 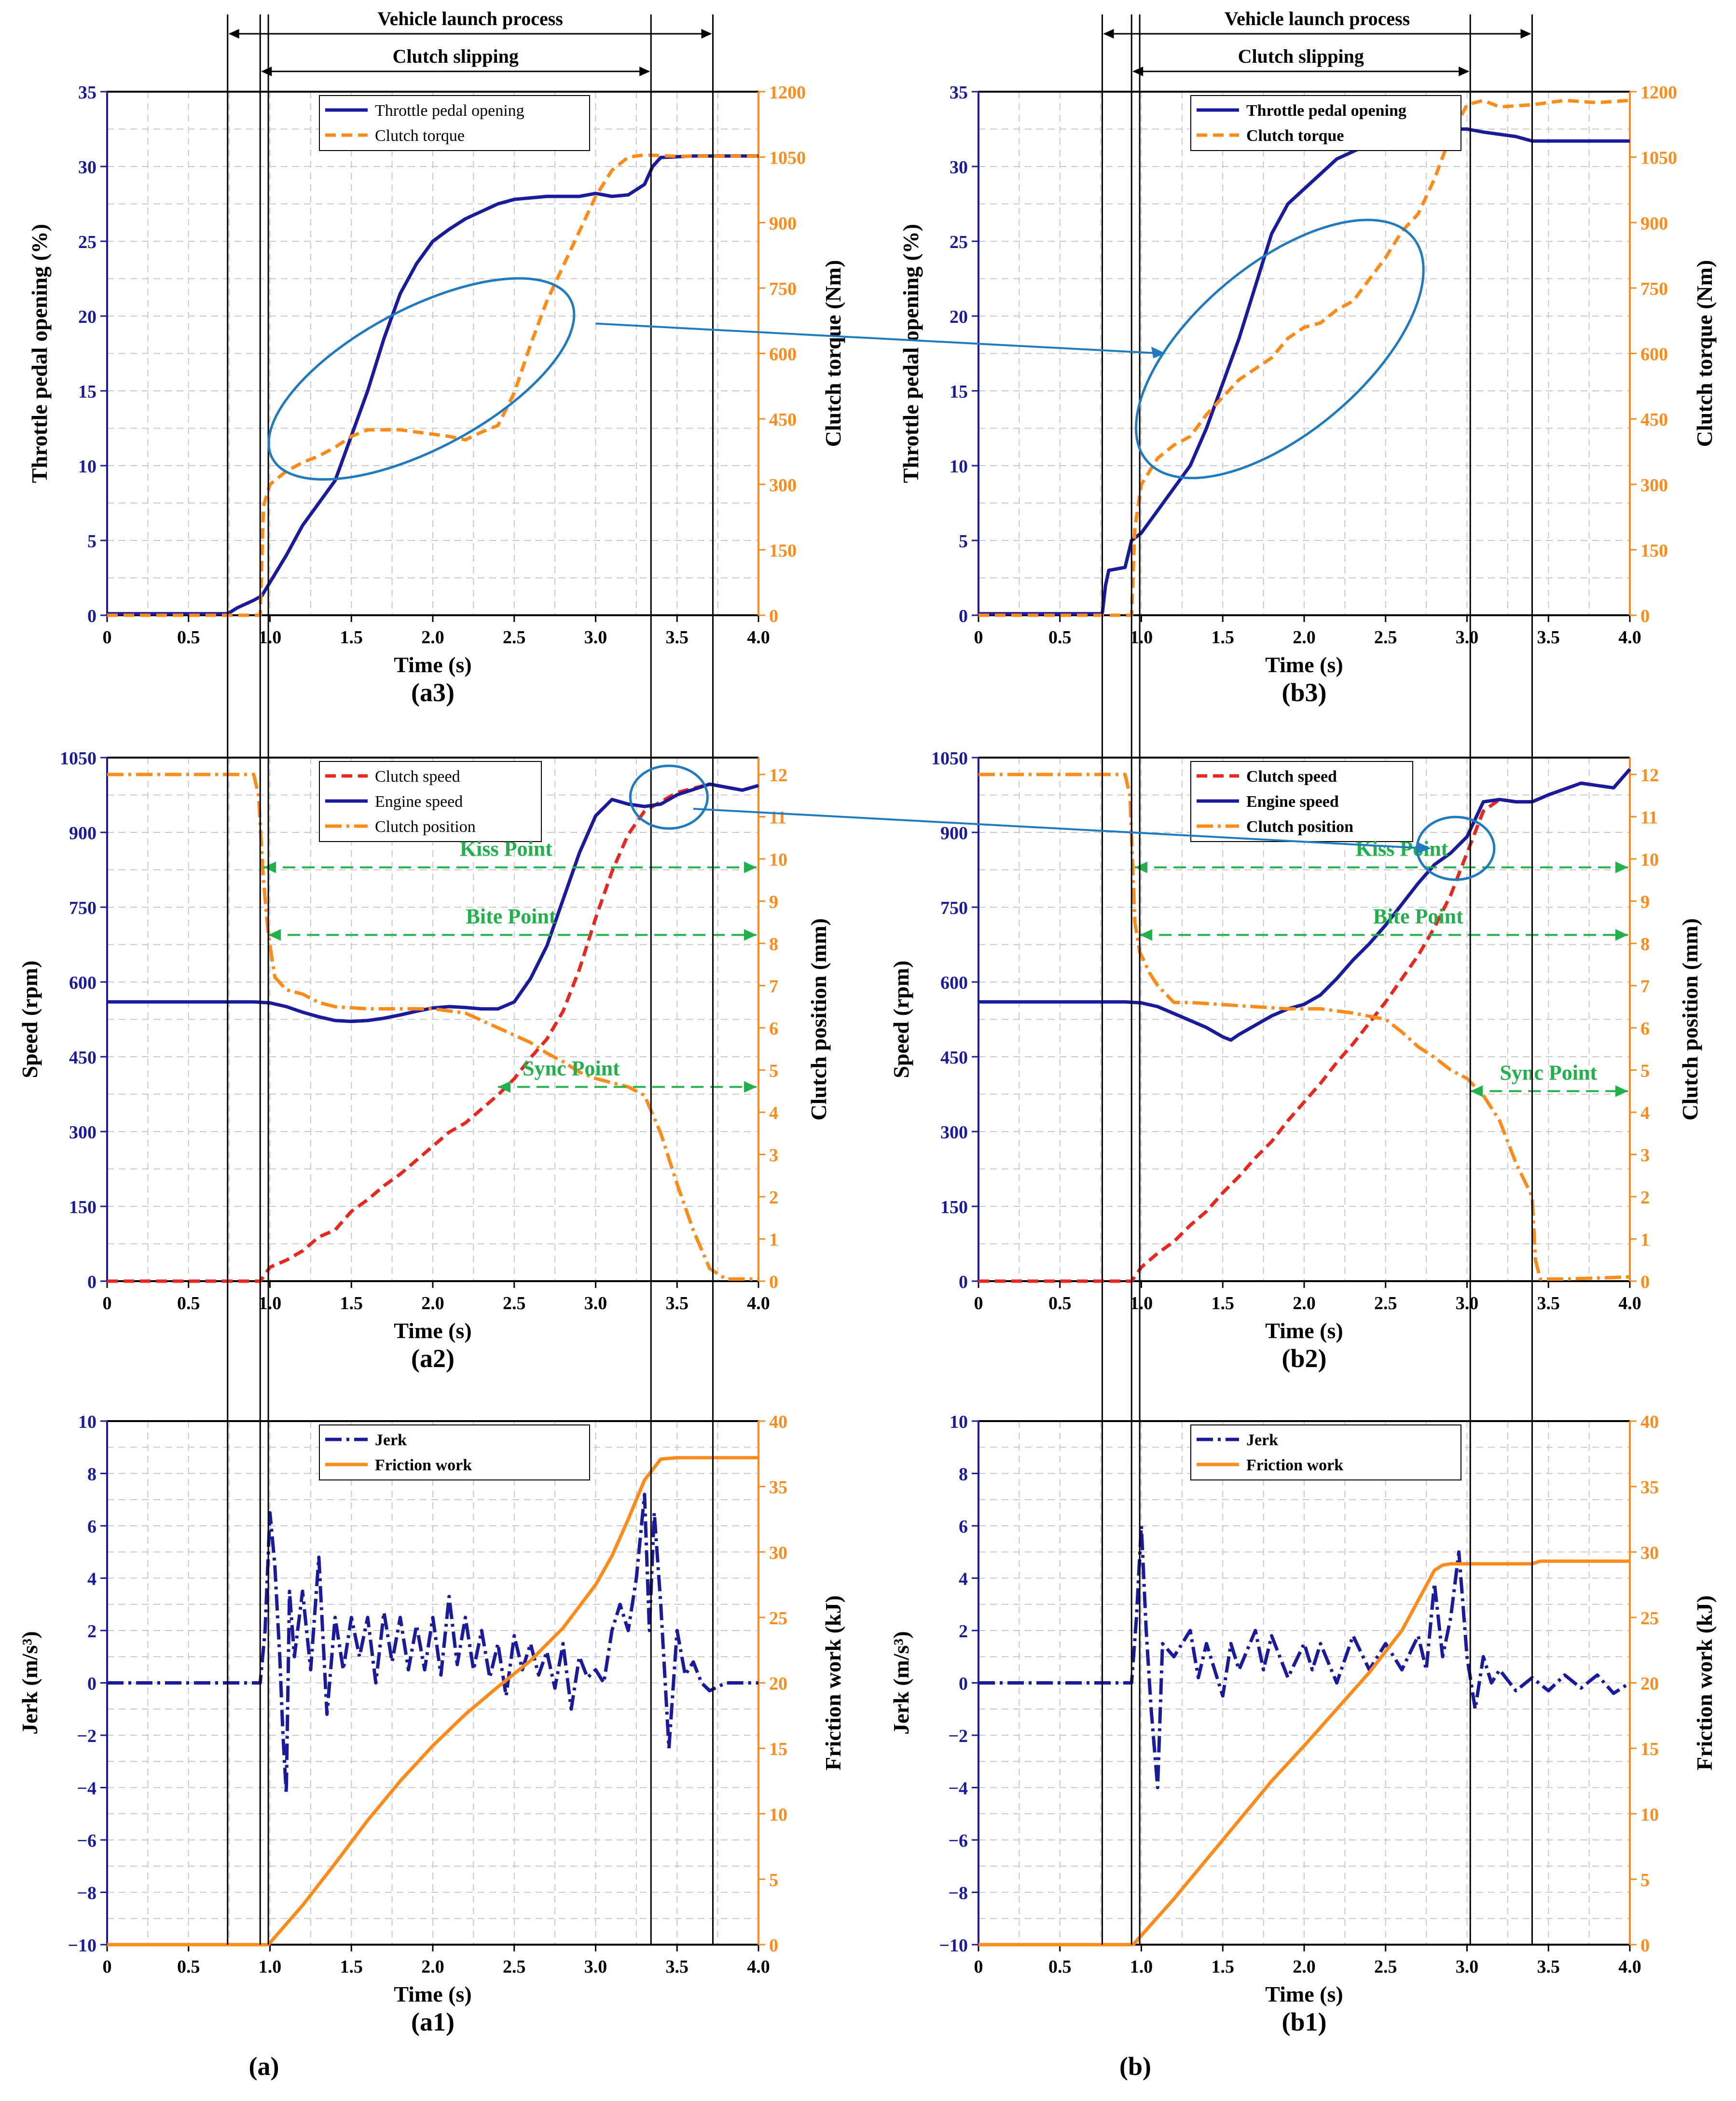 I want to click on y-tick-label-left: 2, so click(x=964, y=1631).